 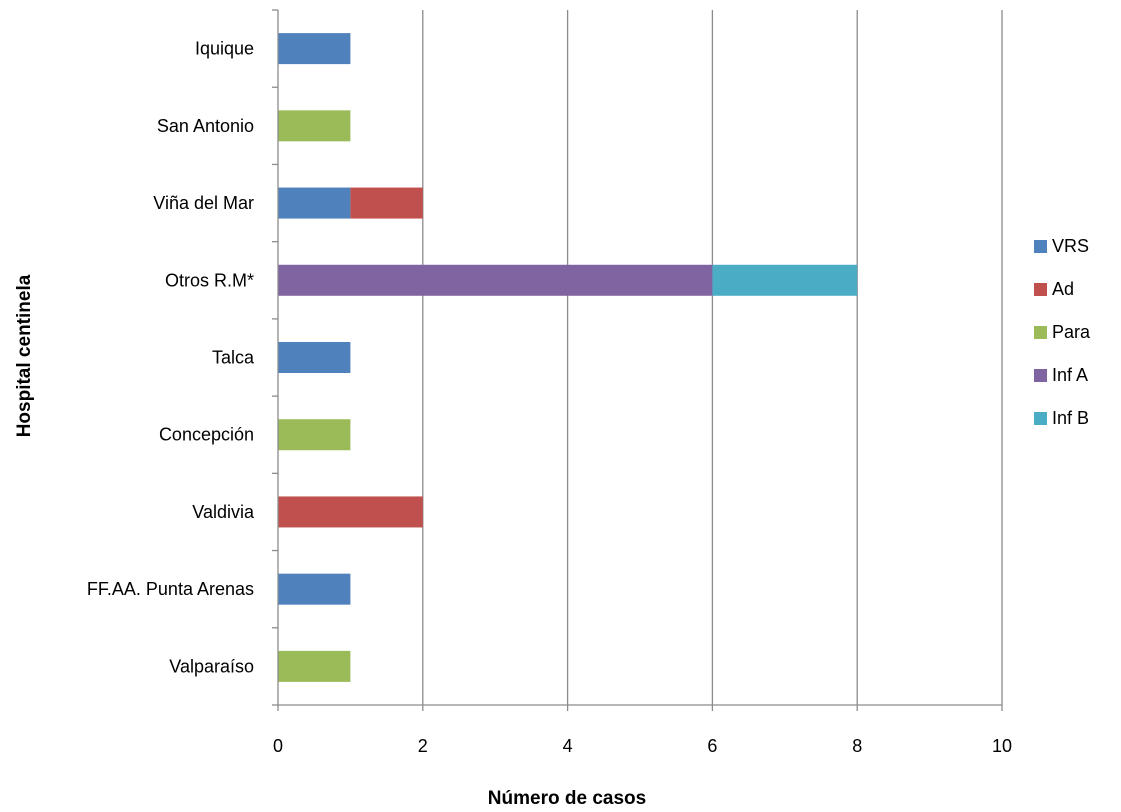 What do you see at coordinates (567, 798) in the screenshot?
I see `x-axis-title: Número de casos` at bounding box center [567, 798].